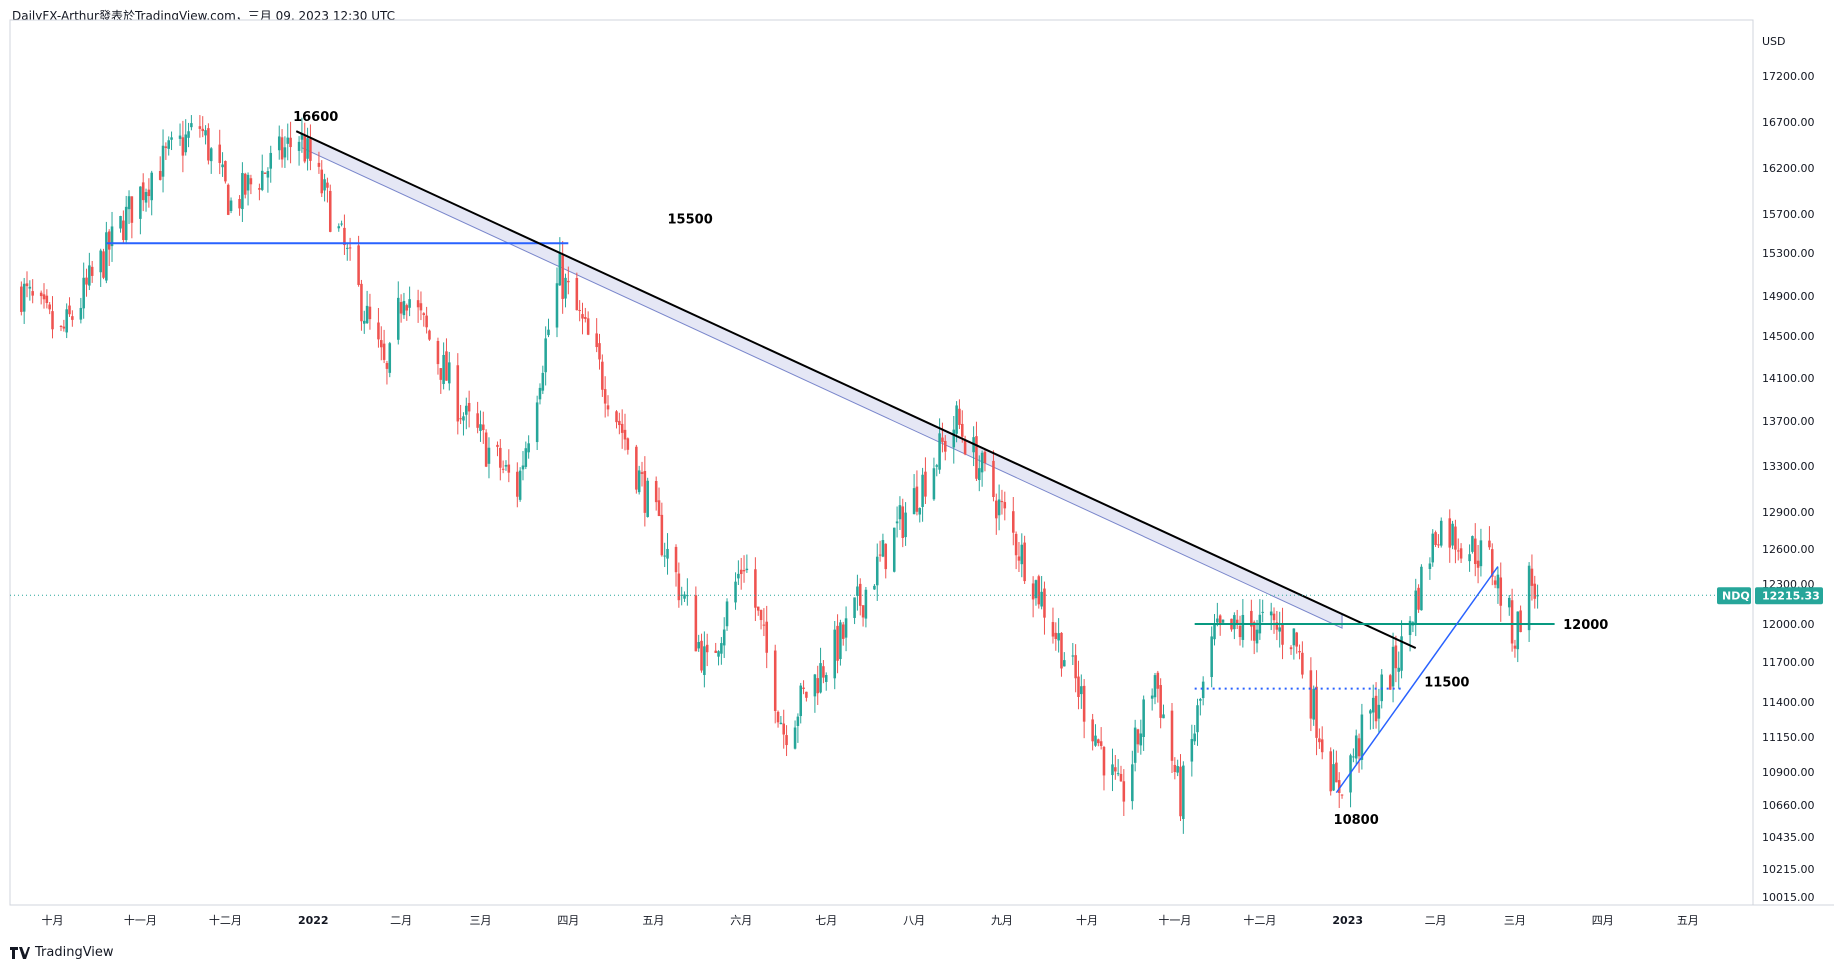  I want to click on tradingview-brand: TradingView, so click(62, 952).